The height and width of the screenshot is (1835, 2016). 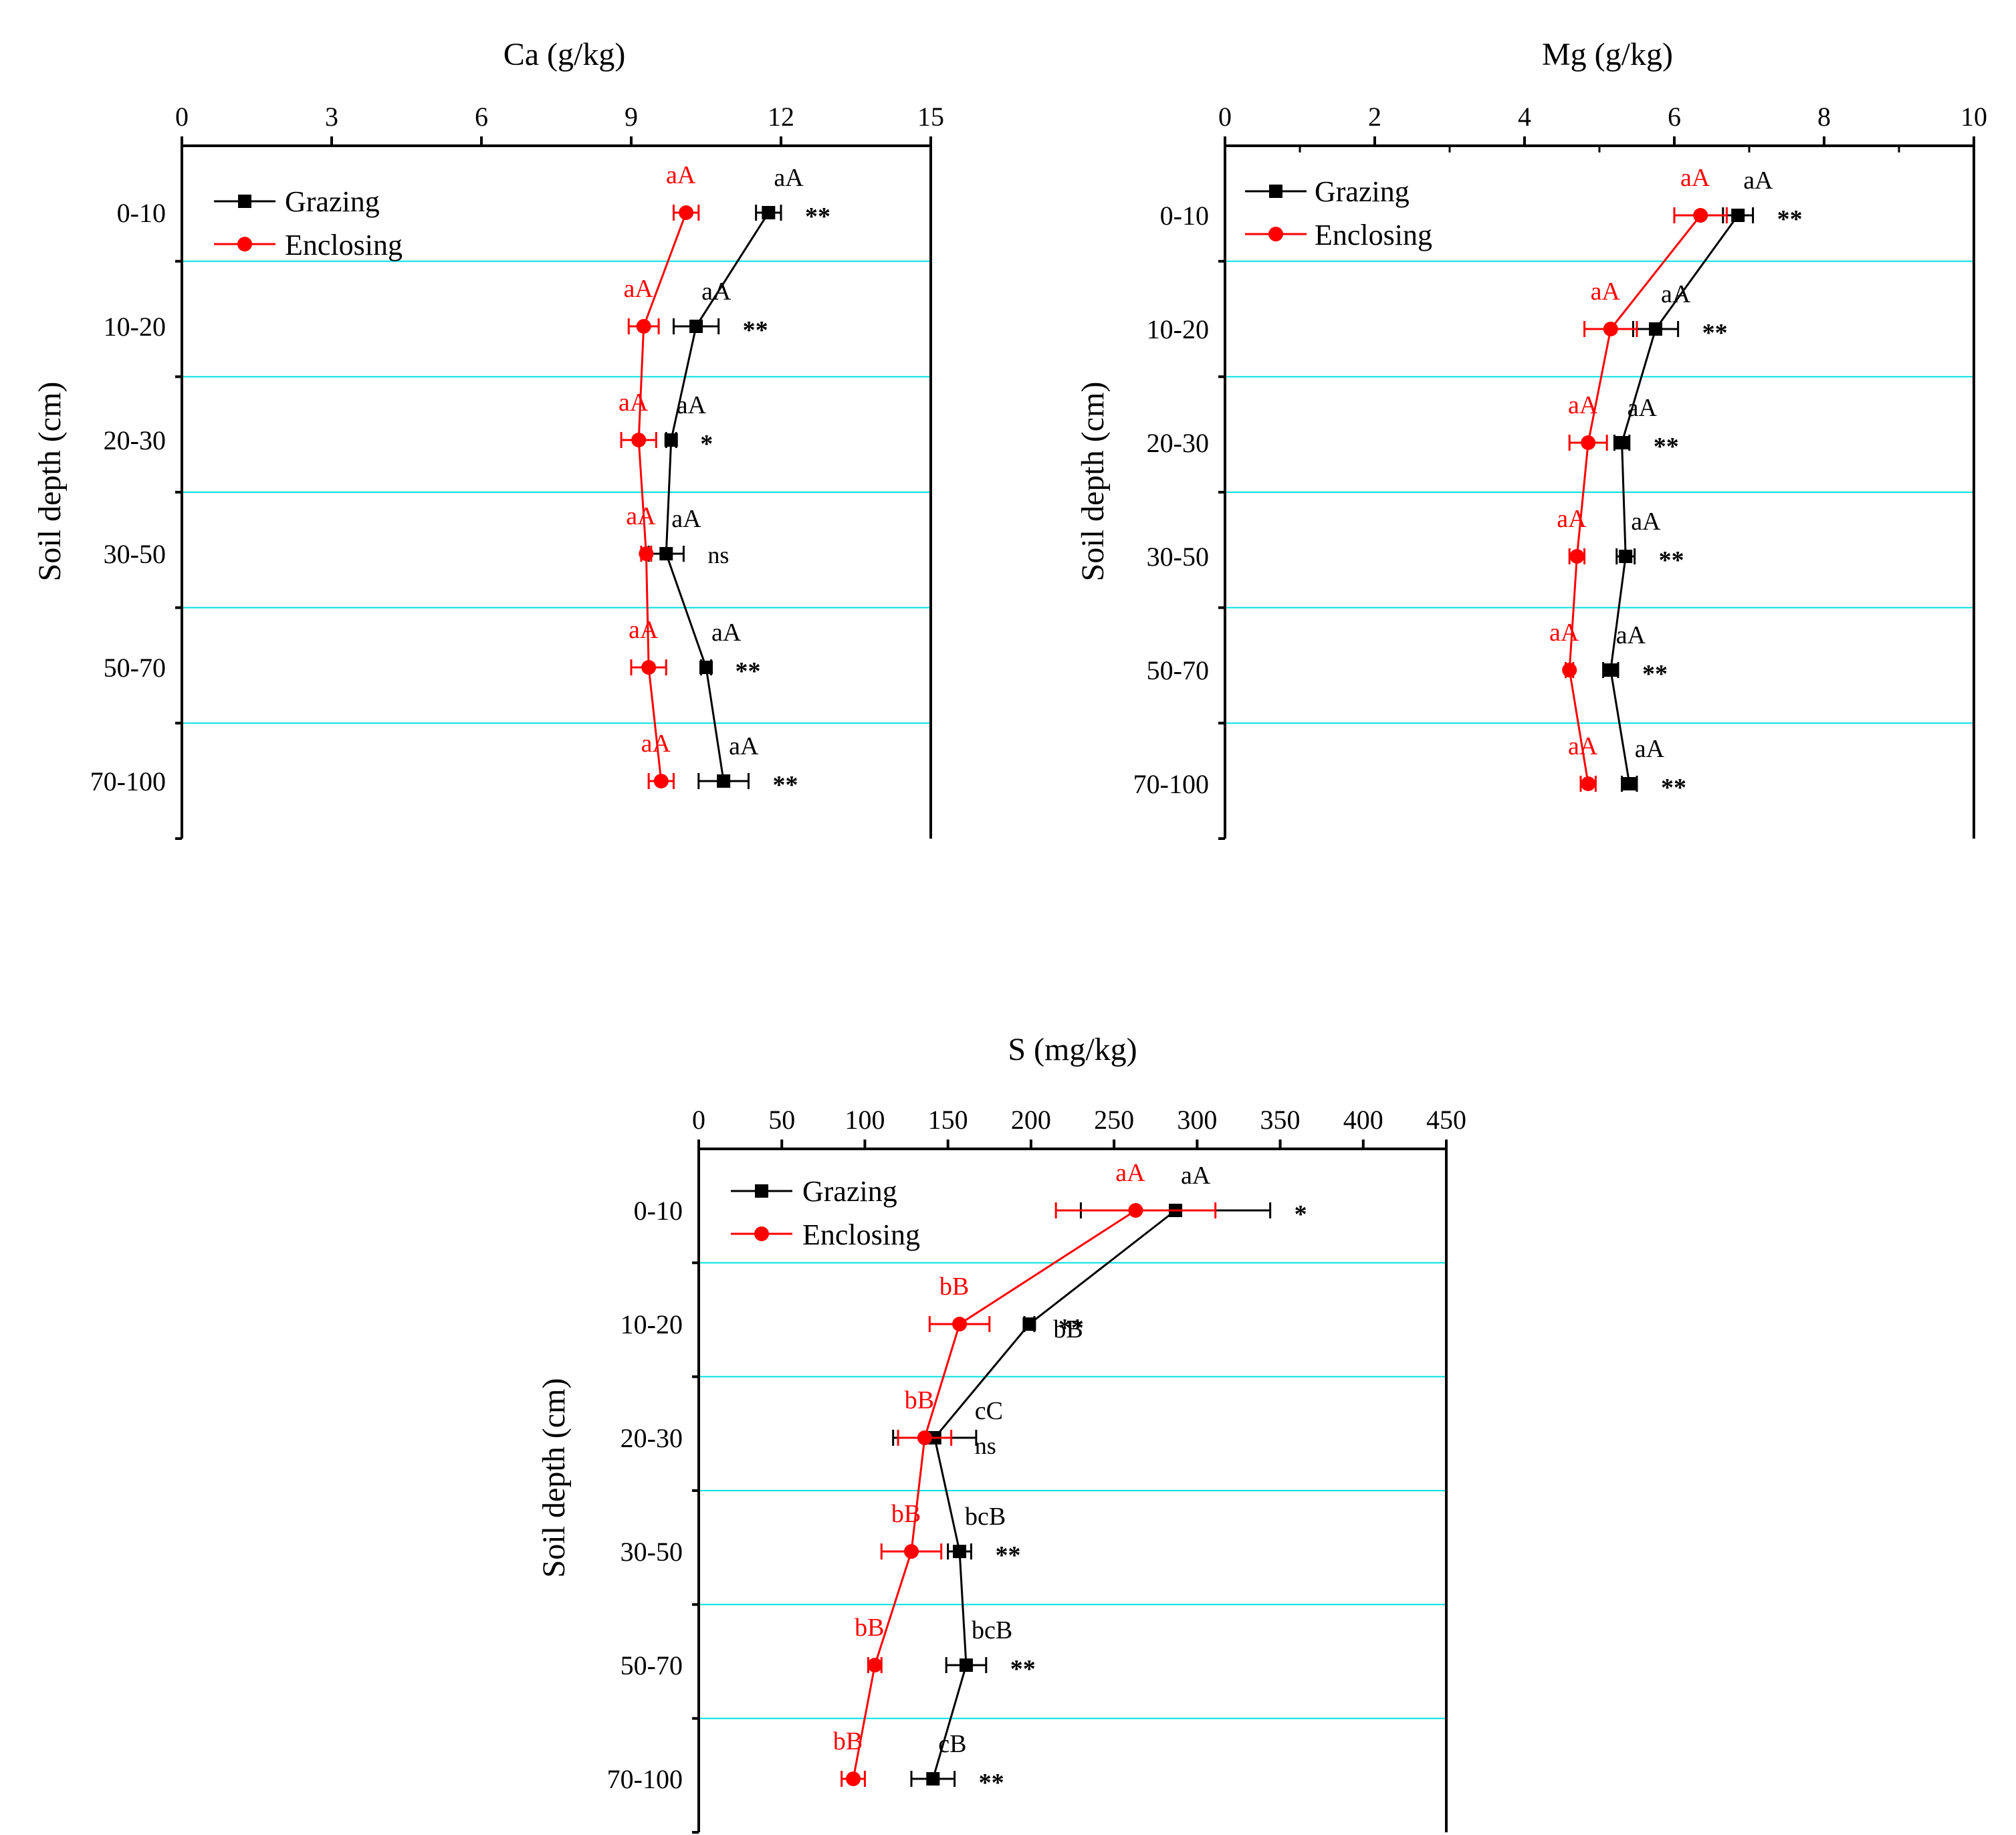 What do you see at coordinates (849, 1192) in the screenshot?
I see `legend-grazing-label: Grazing` at bounding box center [849, 1192].